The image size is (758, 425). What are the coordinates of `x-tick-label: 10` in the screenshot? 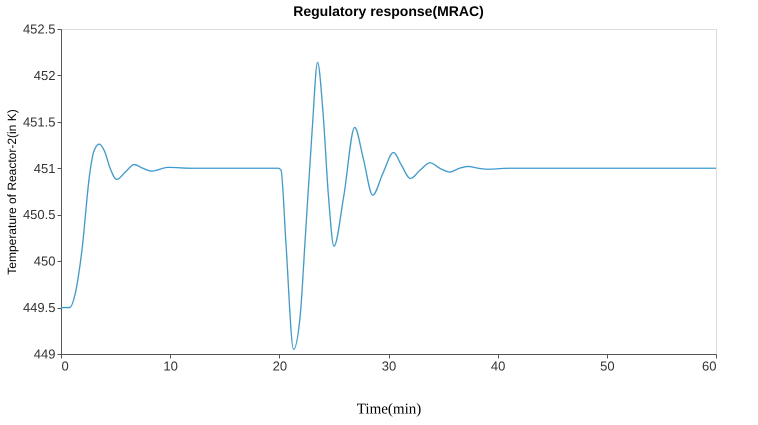 It's located at (170, 366).